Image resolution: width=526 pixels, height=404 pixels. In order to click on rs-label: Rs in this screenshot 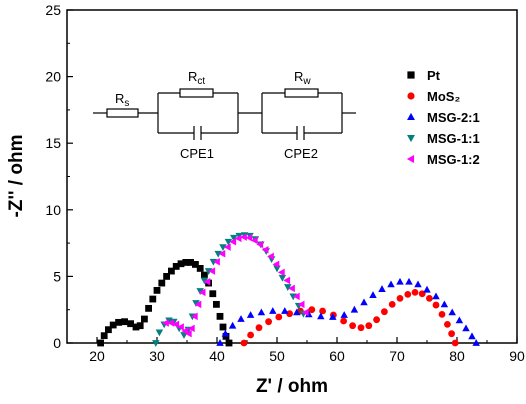, I will do `click(122, 100)`.